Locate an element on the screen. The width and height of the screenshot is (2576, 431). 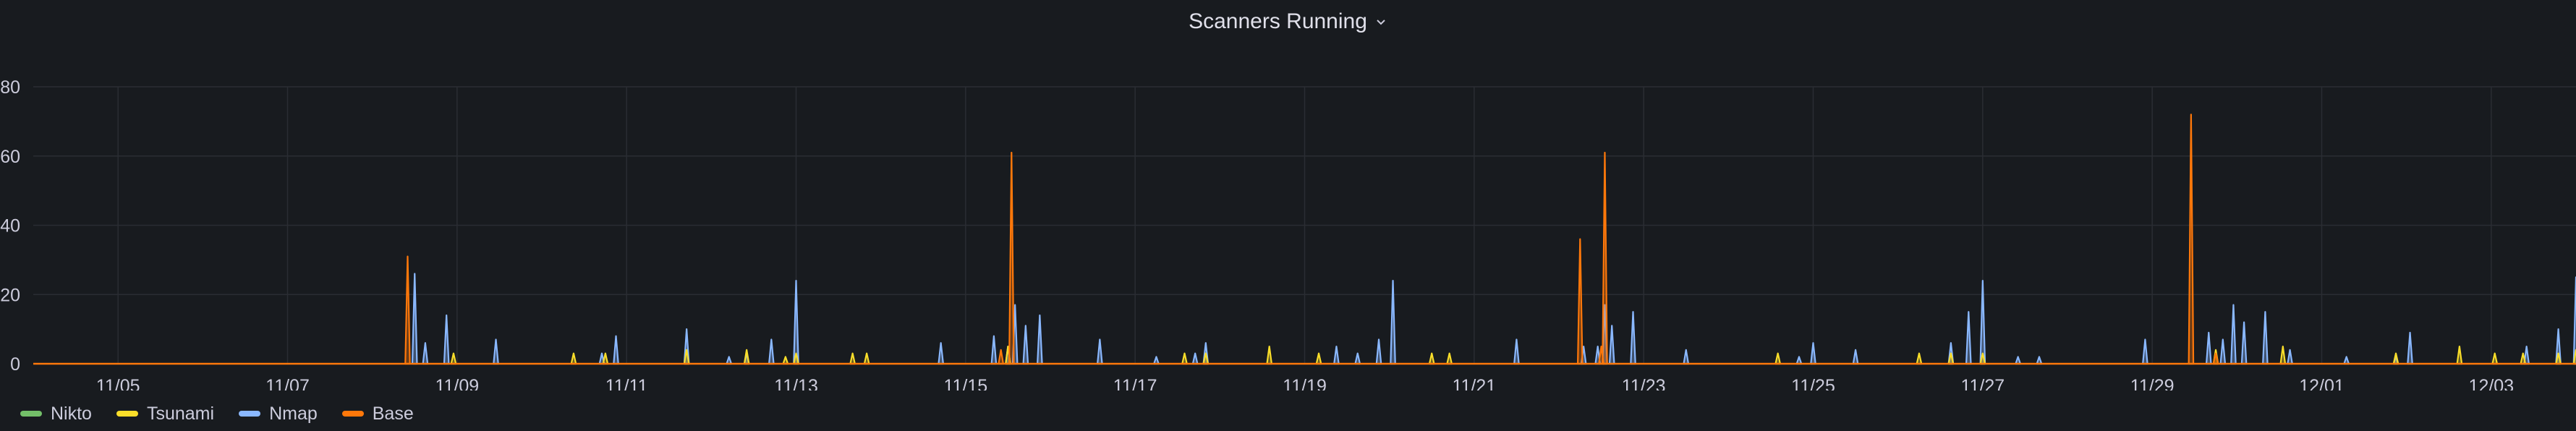
x-tick-label: 11/17 is located at coordinates (1135, 383).